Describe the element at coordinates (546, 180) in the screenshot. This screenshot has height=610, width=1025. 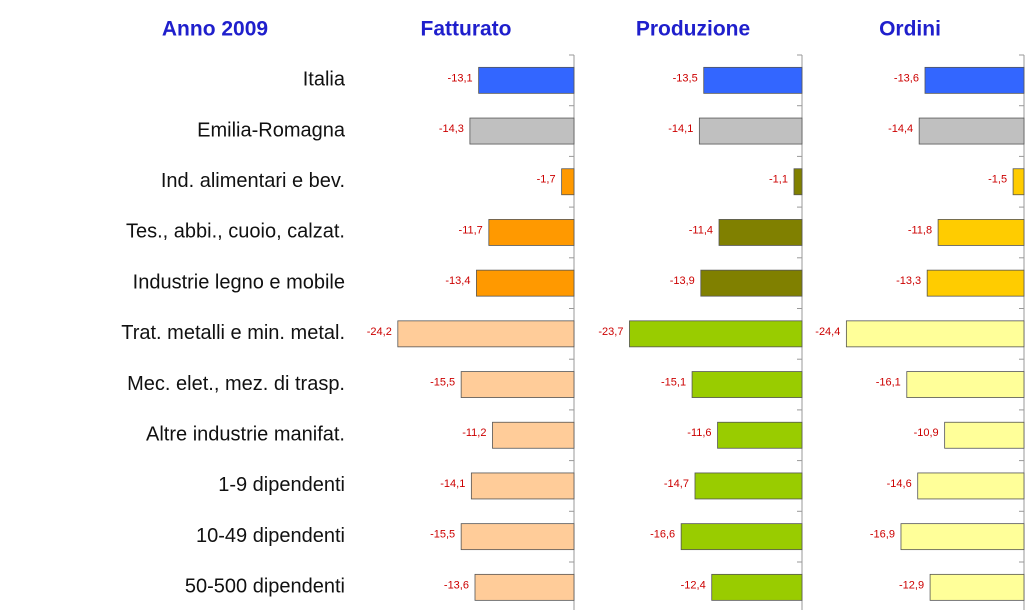
I see `value-label: -1,7` at that location.